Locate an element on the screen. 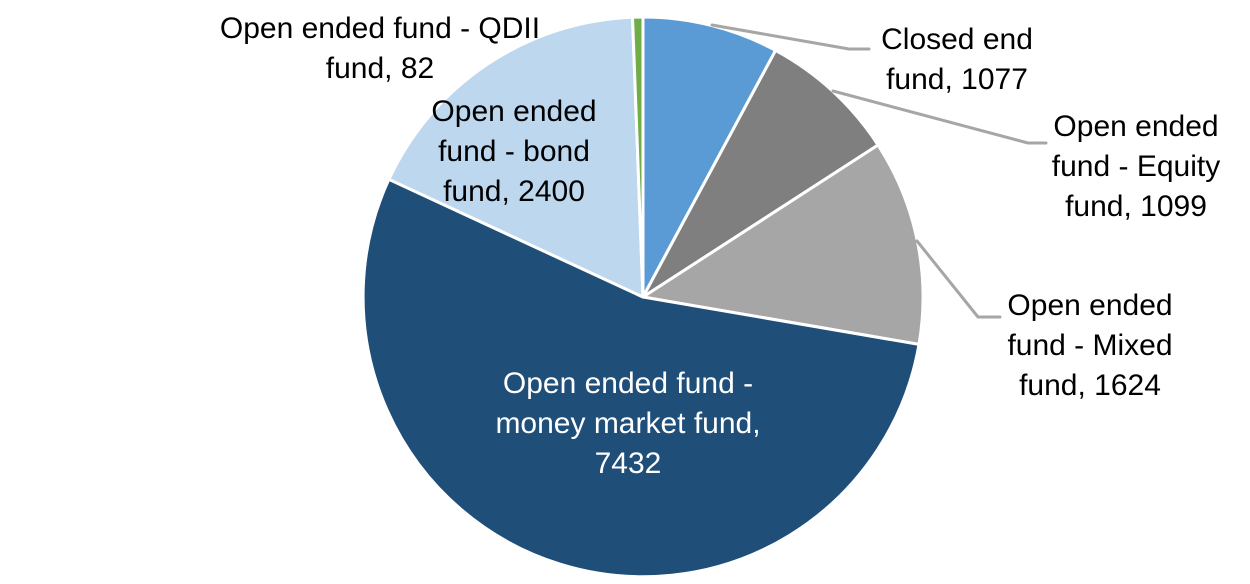 This screenshot has width=1250, height=584. label-line: fund, 1077 is located at coordinates (957, 79).